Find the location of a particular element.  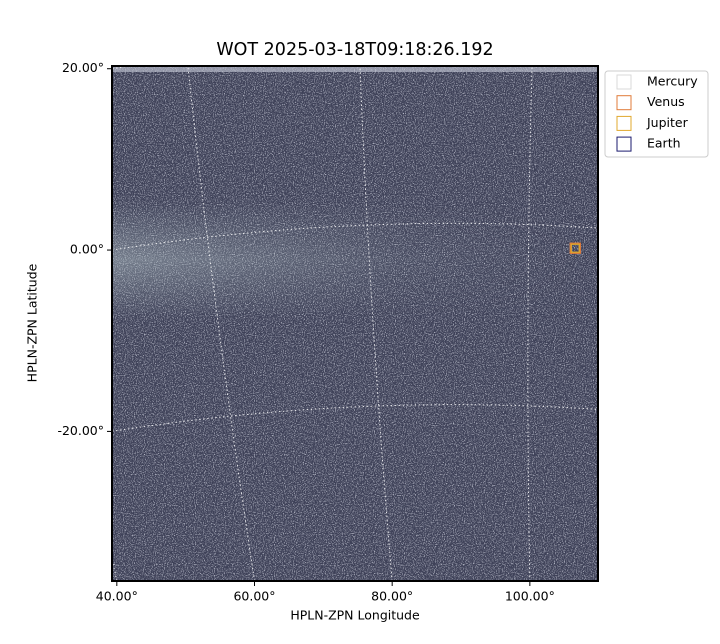

y-axis-label: HPLN-ZPN Latitude is located at coordinates (32, 322).